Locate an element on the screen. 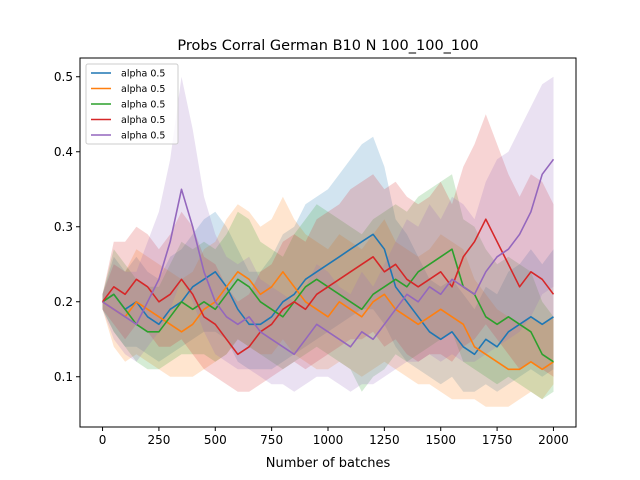 The image size is (640, 480). y-axis-ticks: 0.1 0.2 0.3 0.4 0.5 is located at coordinates (67, 227).